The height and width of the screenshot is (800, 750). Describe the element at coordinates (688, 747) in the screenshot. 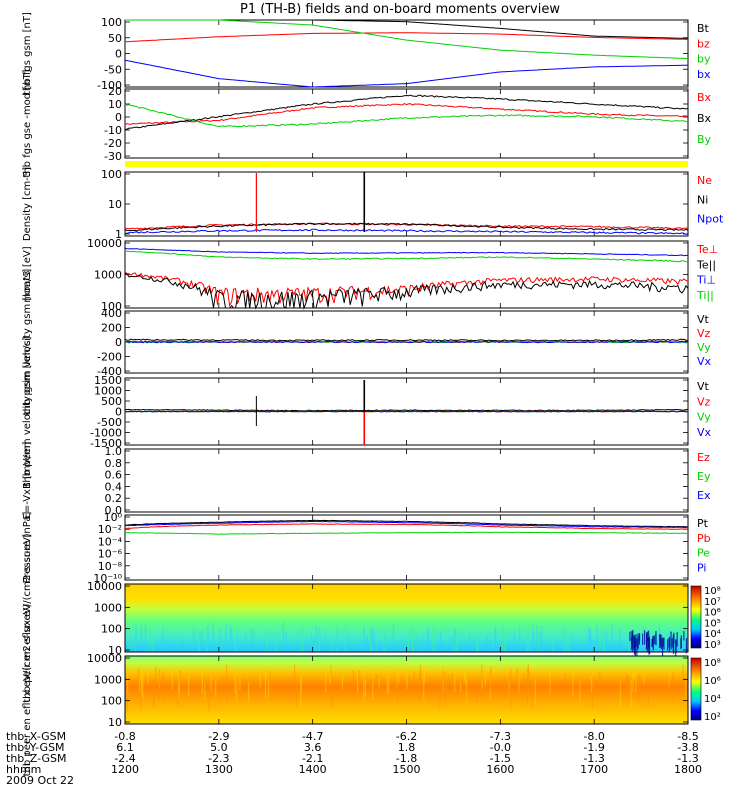

I see `footer-y_gsm-value: -3.8` at that location.